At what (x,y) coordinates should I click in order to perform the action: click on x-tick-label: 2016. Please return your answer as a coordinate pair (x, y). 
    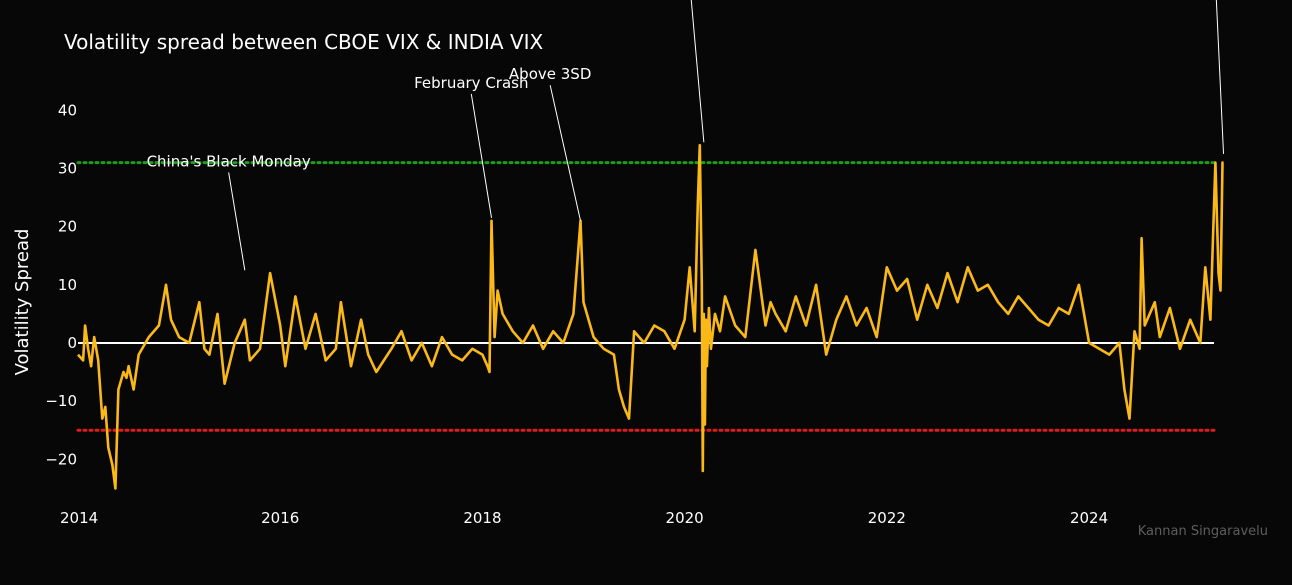
    Looking at the image, I should click on (280, 518).